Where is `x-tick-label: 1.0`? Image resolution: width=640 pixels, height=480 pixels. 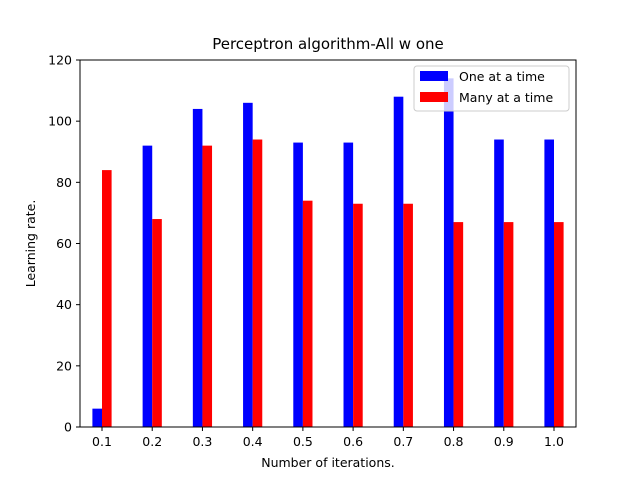
x-tick-label: 1.0 is located at coordinates (554, 441).